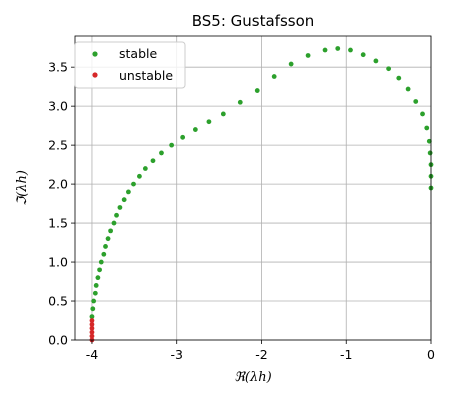 The height and width of the screenshot is (400, 450). Describe the element at coordinates (61, 204) in the screenshot. I see `y-axis-ticks: 0.0 0.5 1.0 1.5 2.0 2.5 3.0 3.5` at that location.